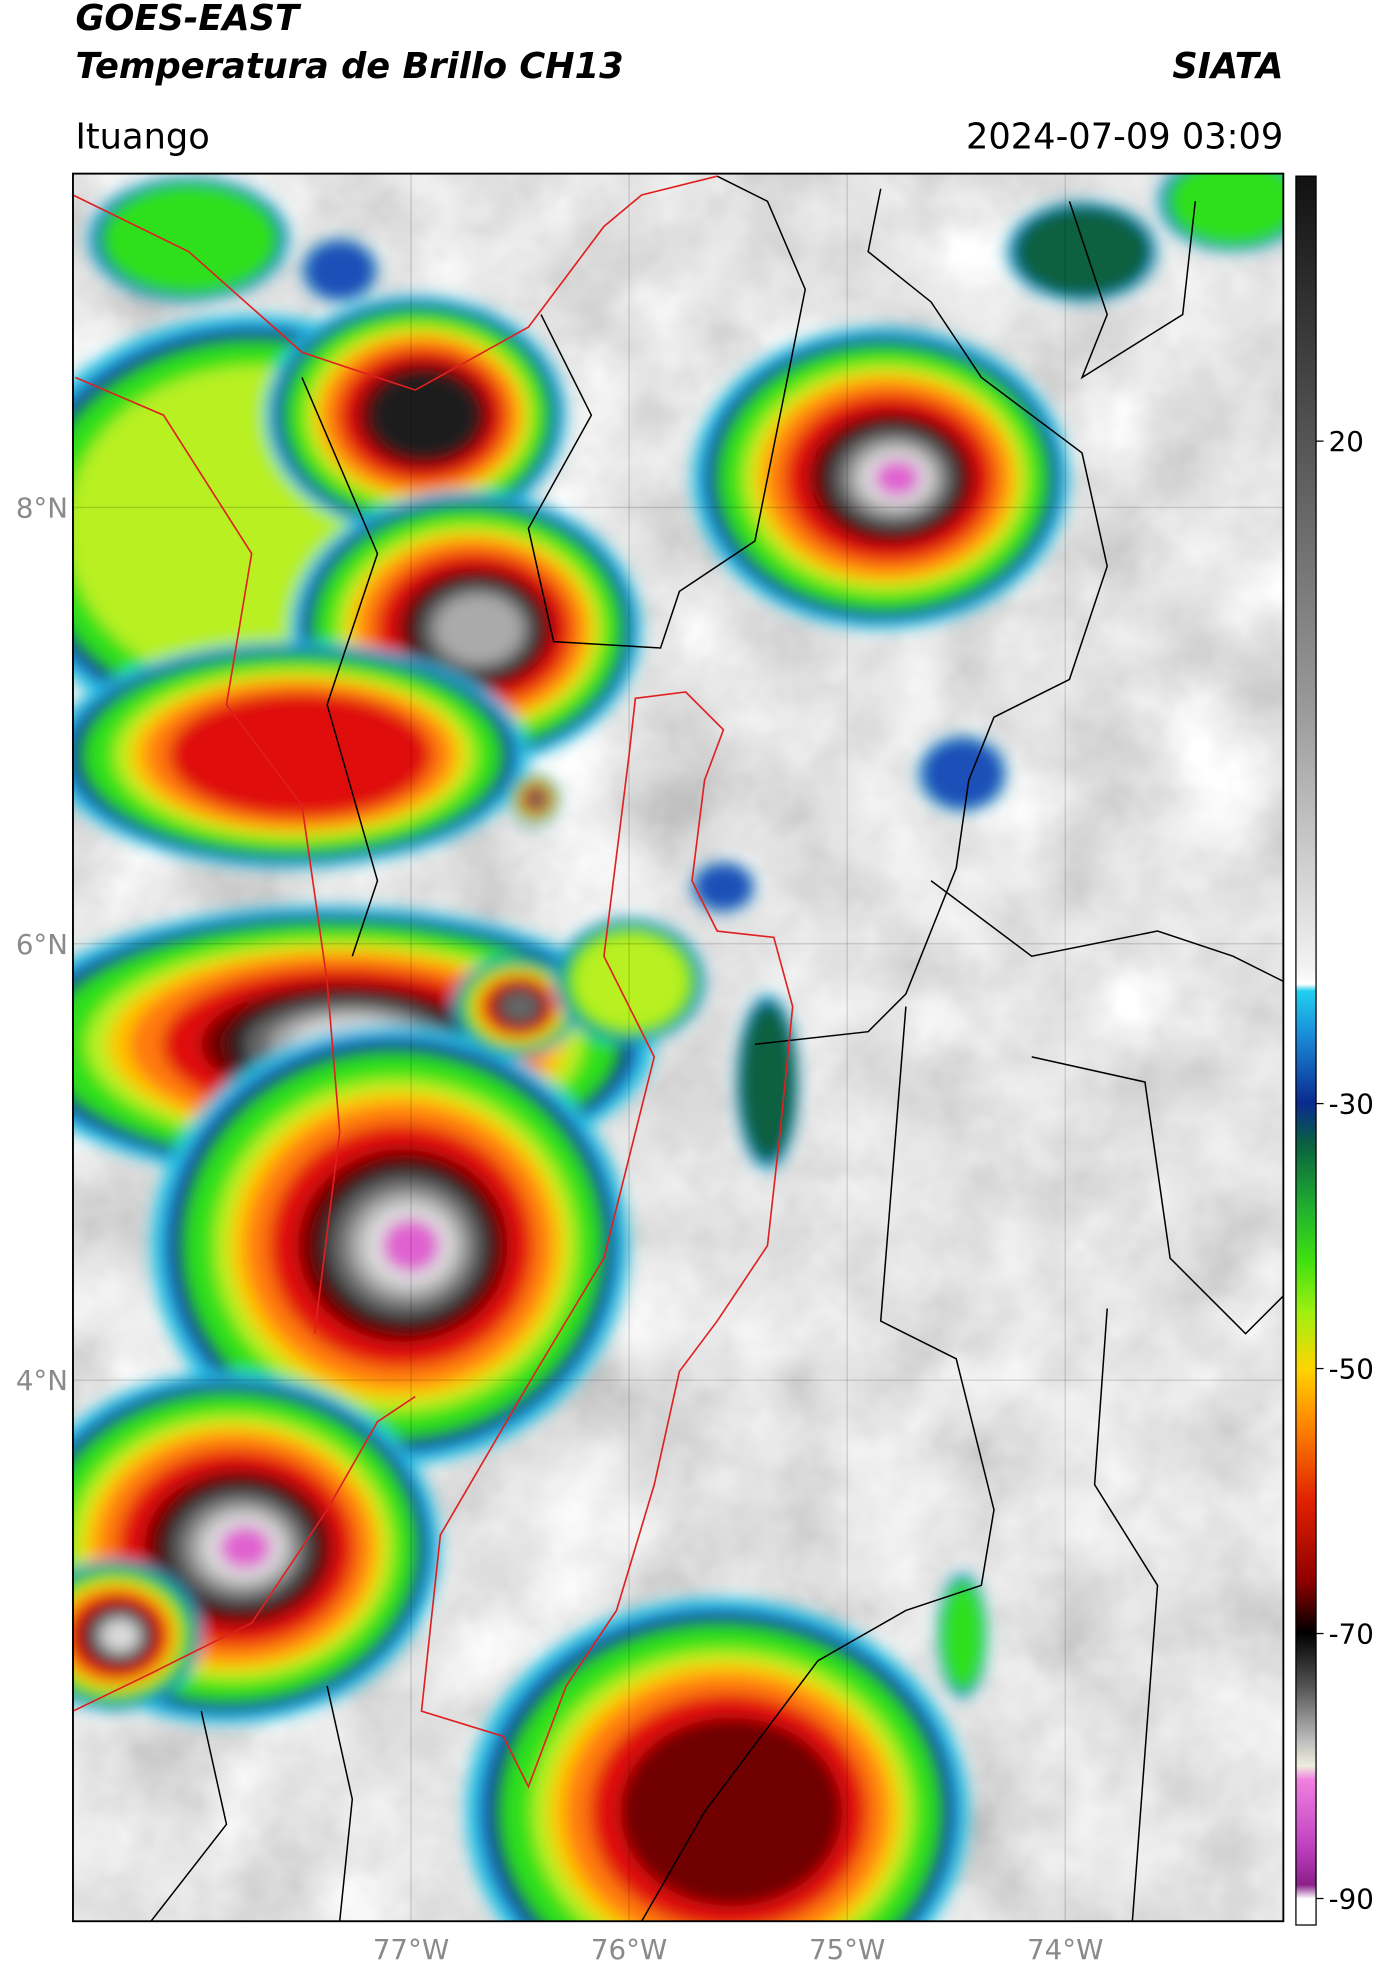 Image resolution: width=1384 pixels, height=1981 pixels. Describe the element at coordinates (1346, 441) in the screenshot. I see `colorbar-tick-label: 20` at that location.